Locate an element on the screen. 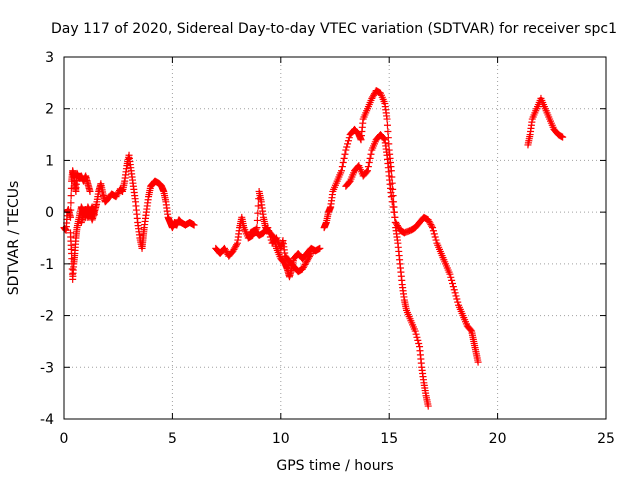 The width and height of the screenshot is (640, 480). y-tick-label: -3 is located at coordinates (47, 368).